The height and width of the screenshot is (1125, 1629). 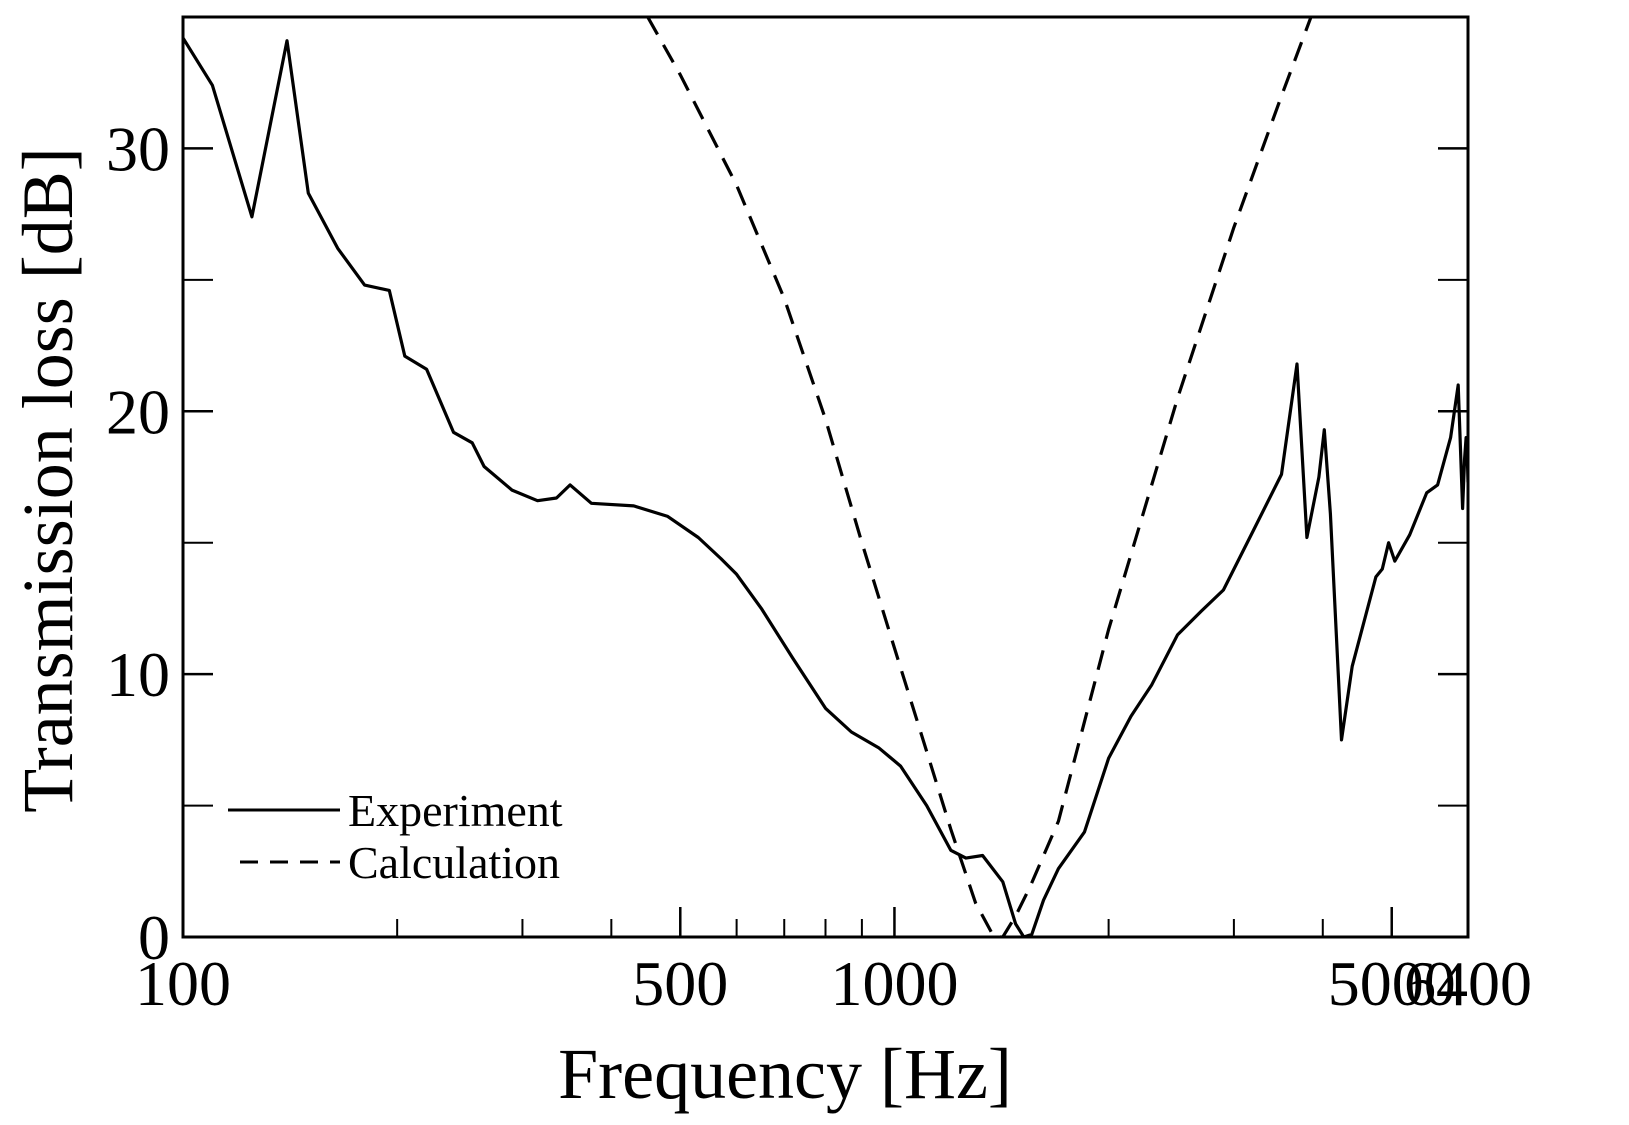 I want to click on legend: Experiment Calculation, so click(x=395, y=836).